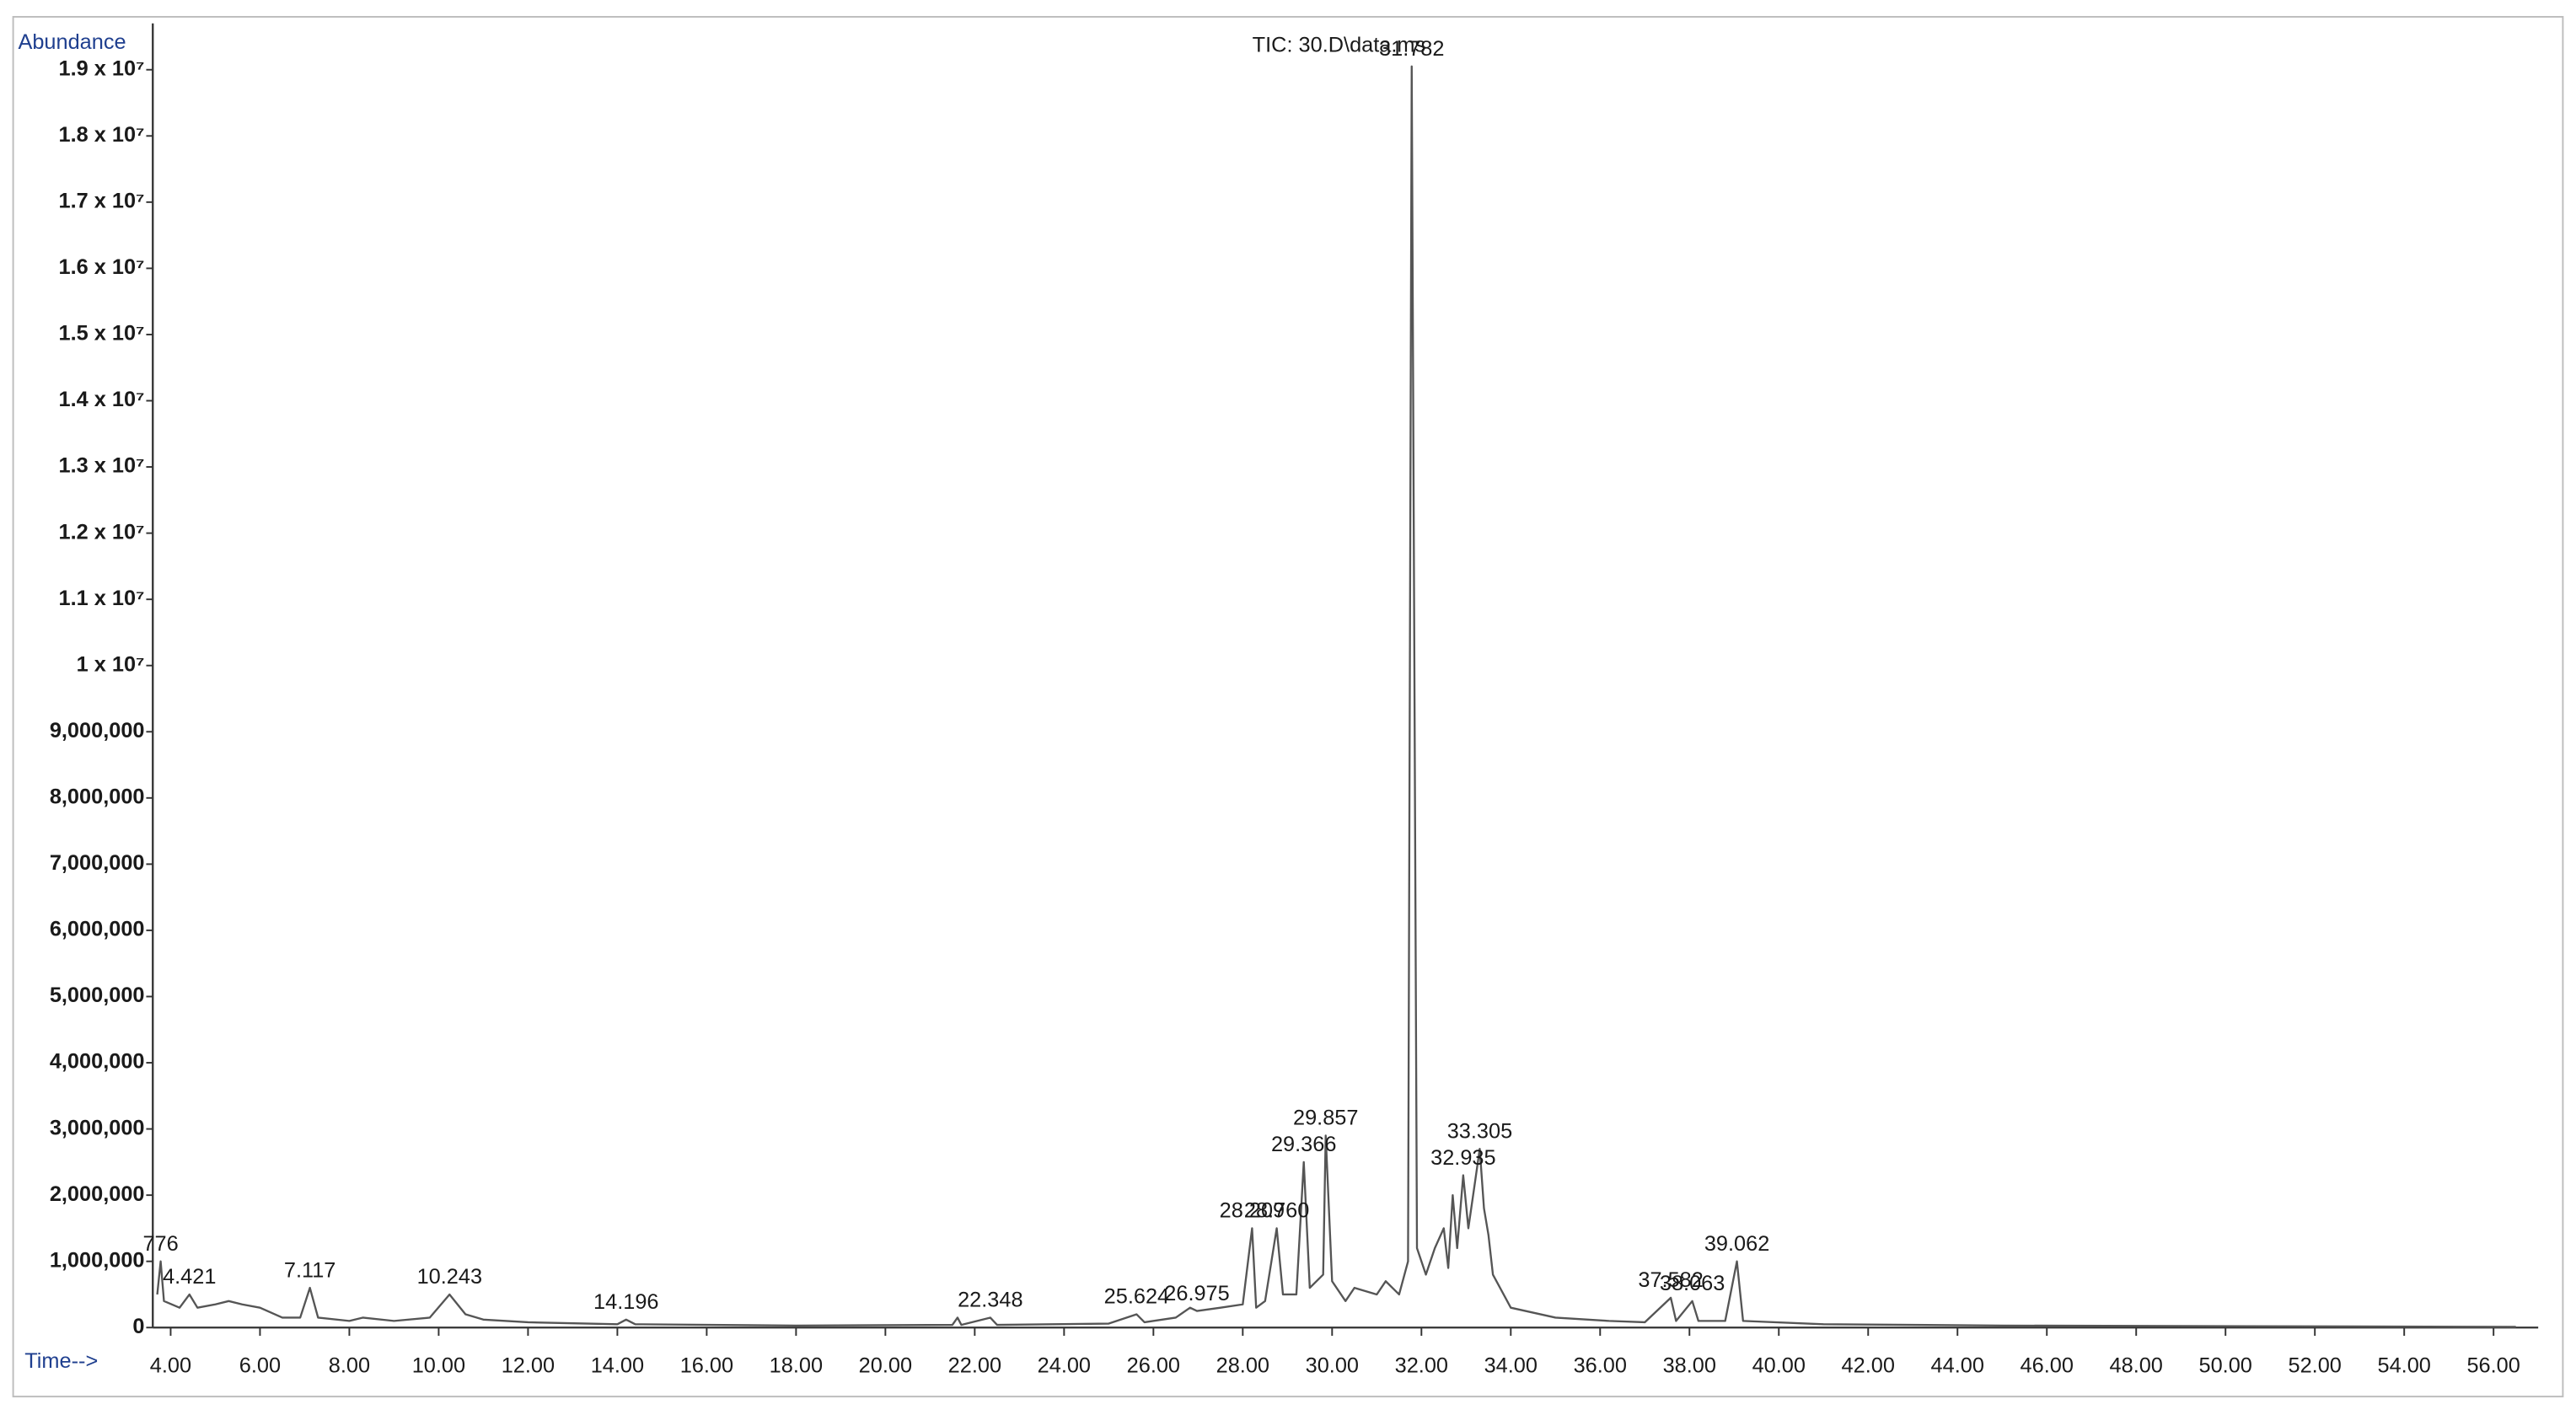 This screenshot has width=2576, height=1415. What do you see at coordinates (1325, 1118) in the screenshot?
I see `peak-label: 29.857` at bounding box center [1325, 1118].